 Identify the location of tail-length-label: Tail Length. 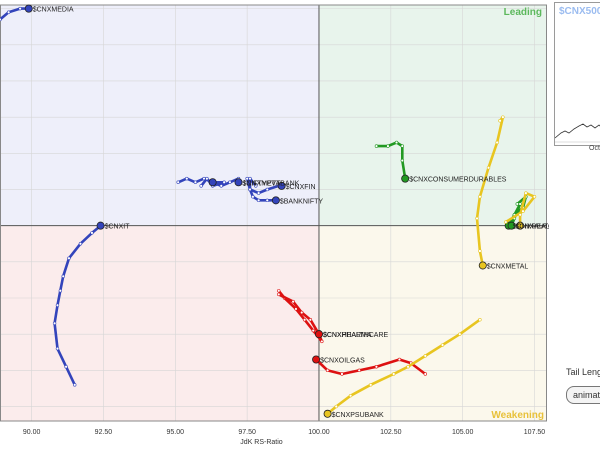
(583, 372).